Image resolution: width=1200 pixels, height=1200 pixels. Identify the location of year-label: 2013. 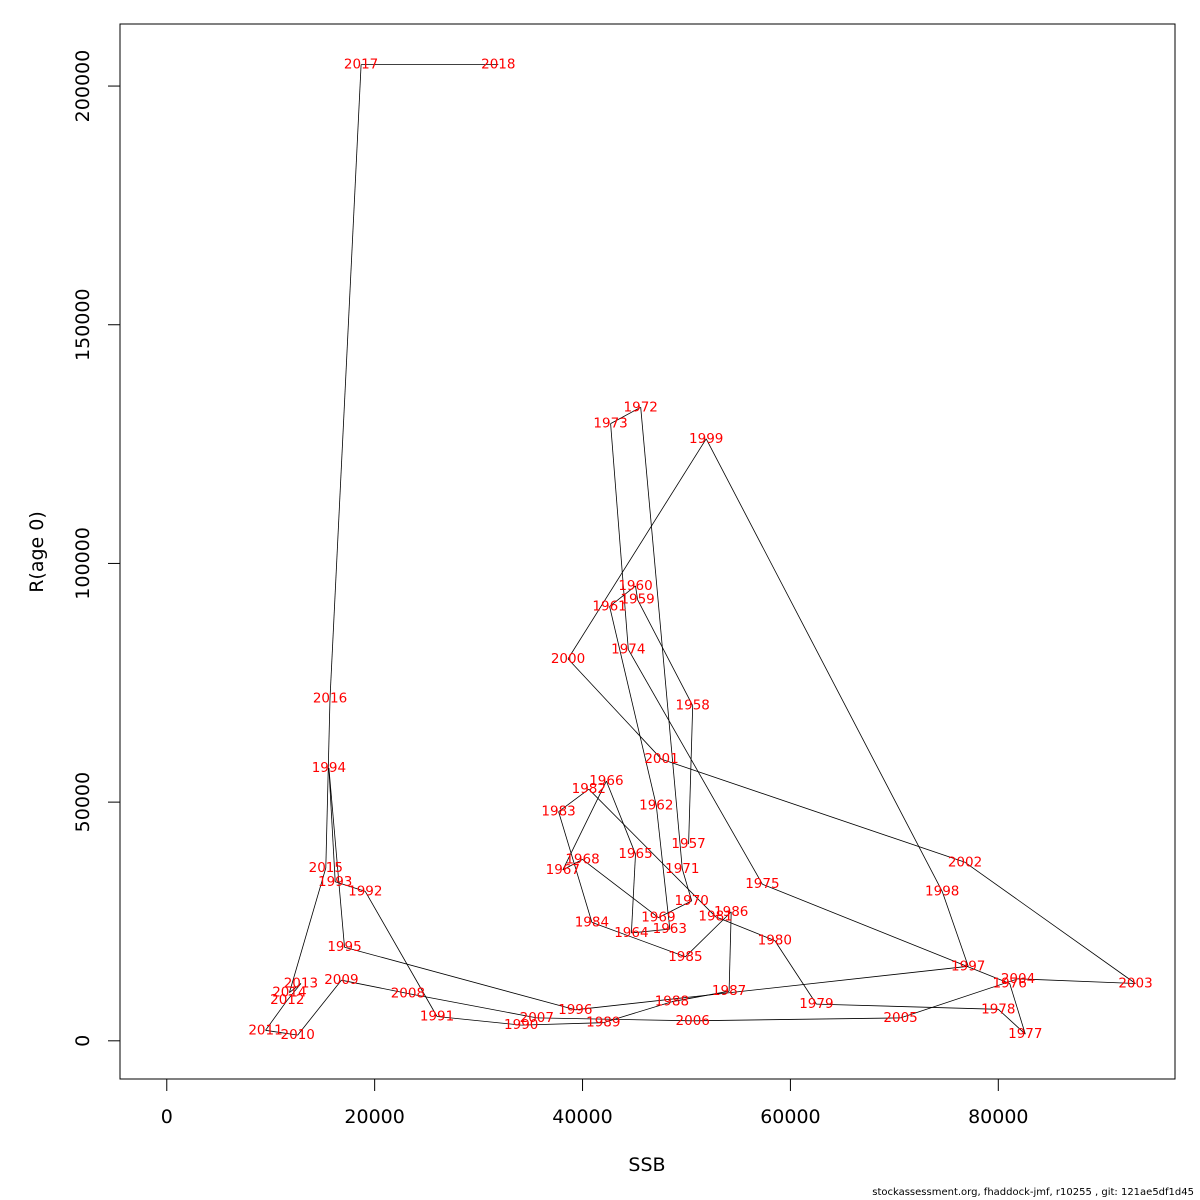
(301, 984).